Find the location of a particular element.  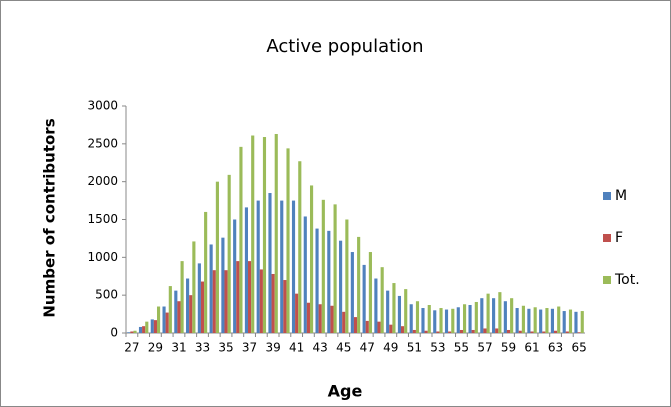

legend-label: Tot. is located at coordinates (627, 280).